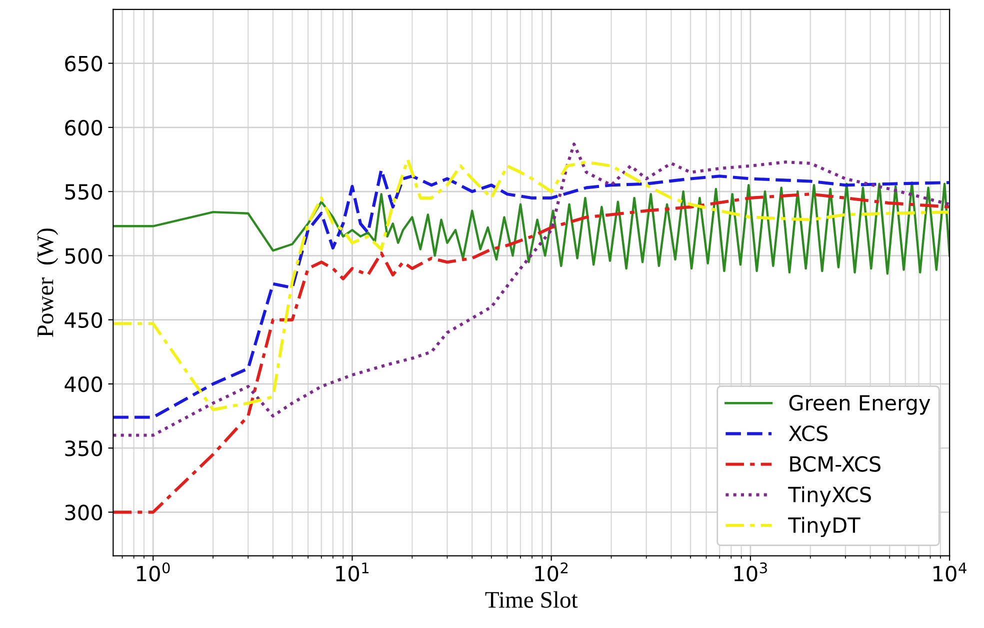  Describe the element at coordinates (551, 572) in the screenshot. I see `x-tick-label: 10$^{2}$` at that location.